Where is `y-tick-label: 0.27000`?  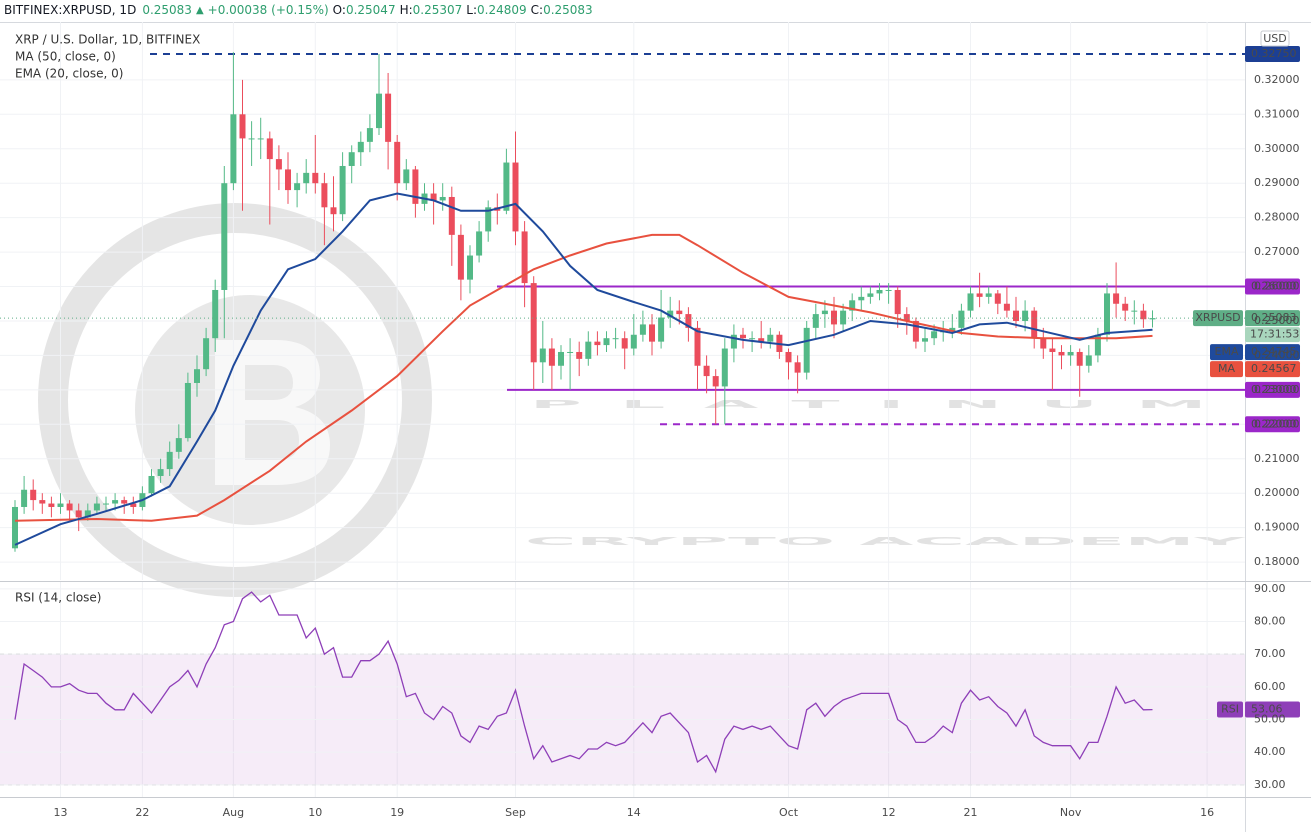
y-tick-label: 0.27000 is located at coordinates (1277, 251).